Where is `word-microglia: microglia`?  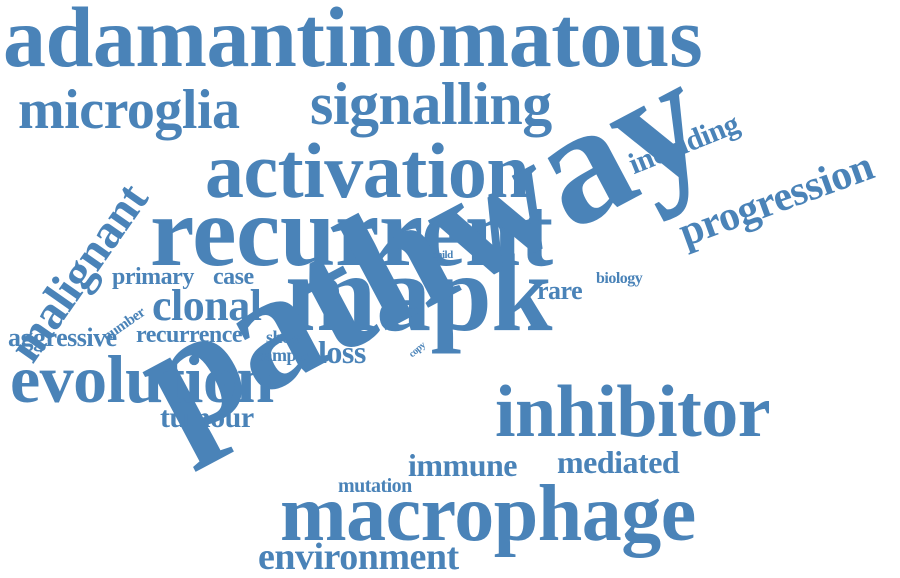 word-microglia: microglia is located at coordinates (129, 110).